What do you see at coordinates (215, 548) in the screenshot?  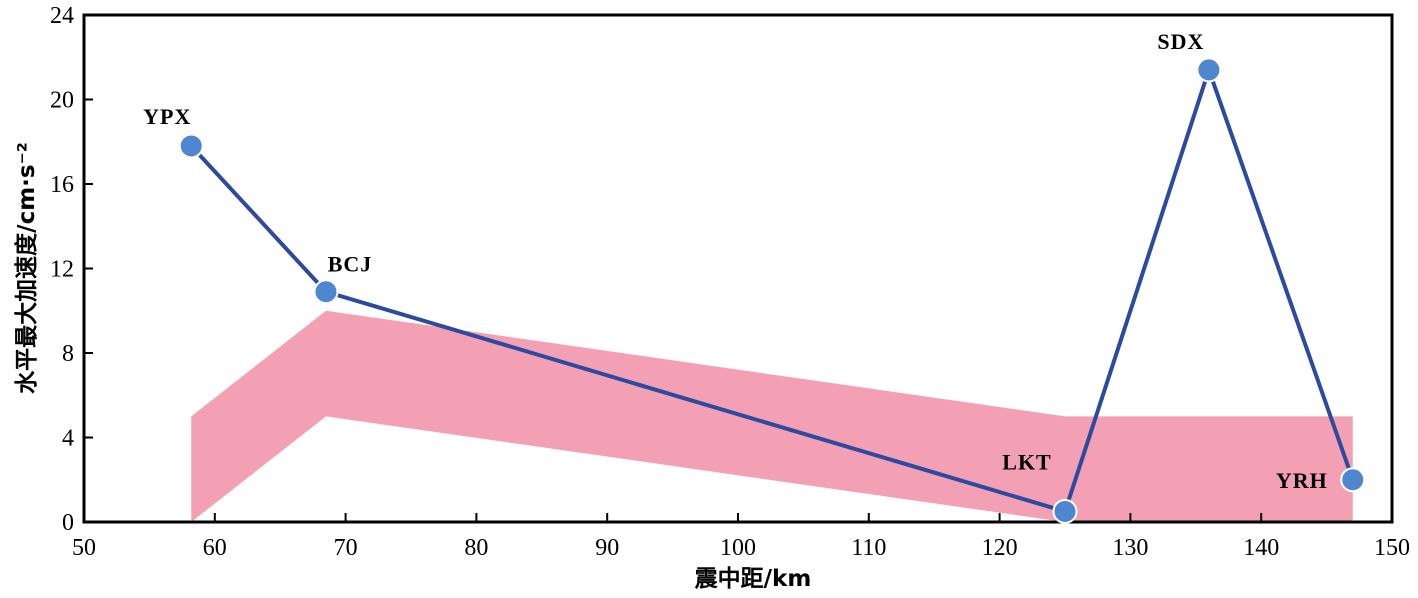 I see `x-tick-label: 60` at bounding box center [215, 548].